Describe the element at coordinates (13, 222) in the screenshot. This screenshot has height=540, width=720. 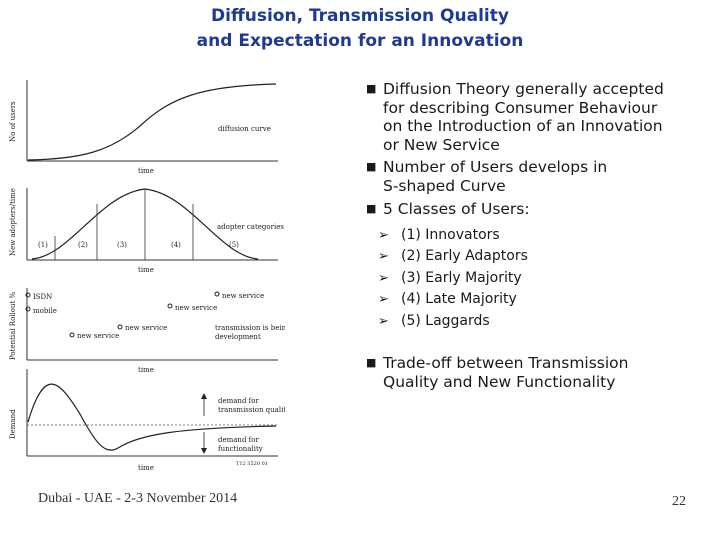
I see `panel2-ylabel: New adopters/time` at that location.